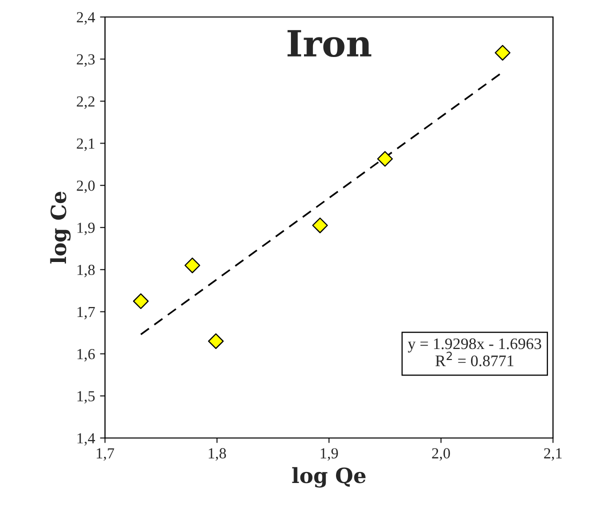 This screenshot has height=529, width=593. I want to click on x-tick-label: 1,9, so click(329, 454).